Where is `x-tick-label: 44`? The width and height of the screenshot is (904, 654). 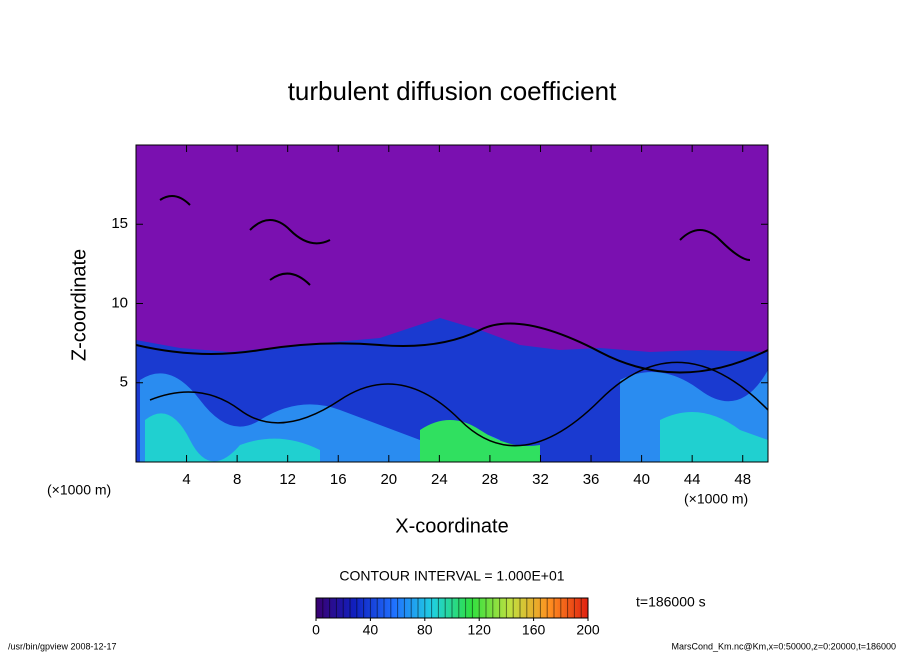 x-tick-label: 44 is located at coordinates (692, 479).